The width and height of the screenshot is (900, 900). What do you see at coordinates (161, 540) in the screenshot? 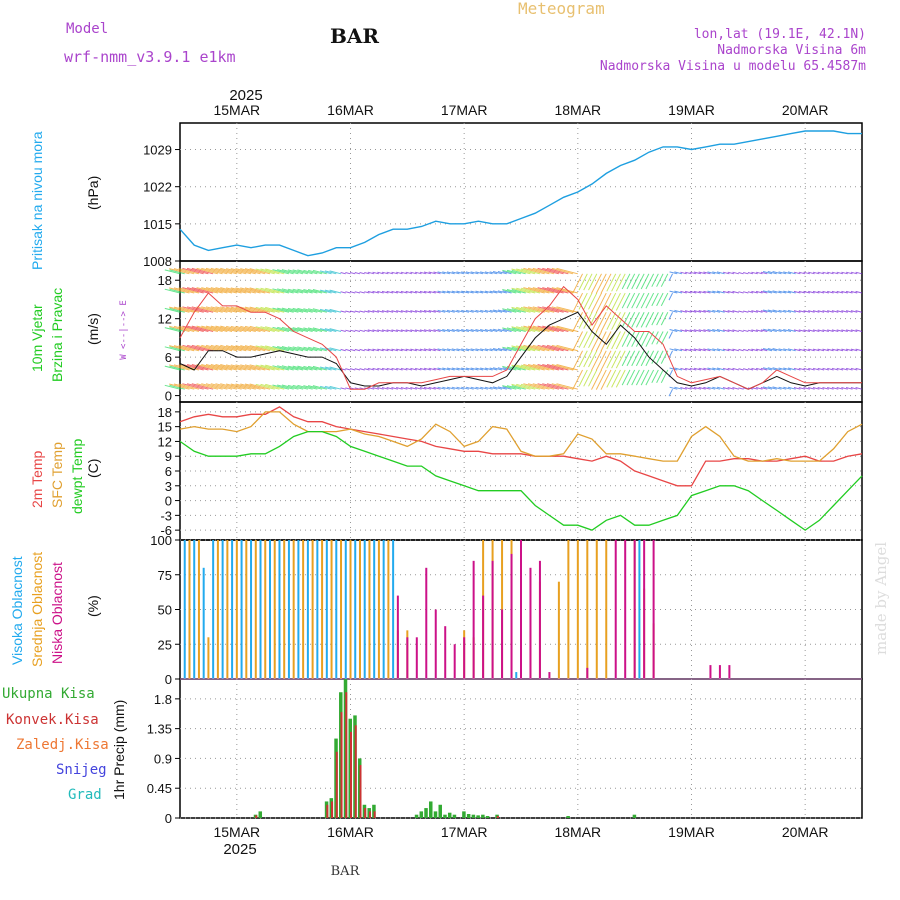
I see `cloud-ytick-label: 100` at bounding box center [161, 540].